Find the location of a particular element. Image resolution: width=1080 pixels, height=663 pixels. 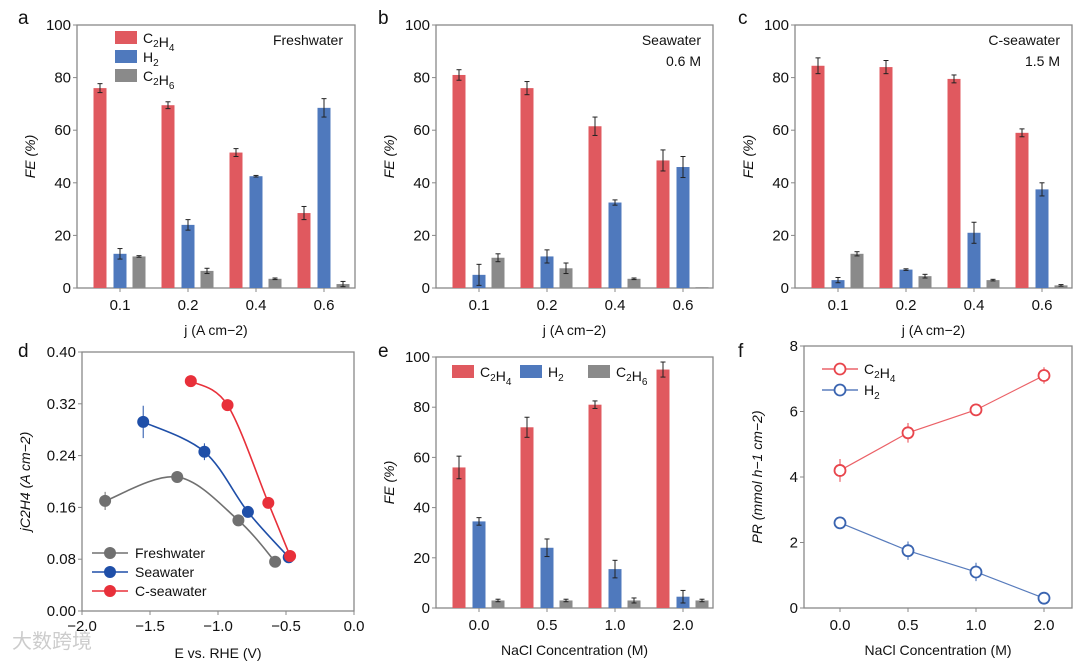

y-axis-label: PR (mmol h−1 cm−2) is located at coordinates (757, 476).